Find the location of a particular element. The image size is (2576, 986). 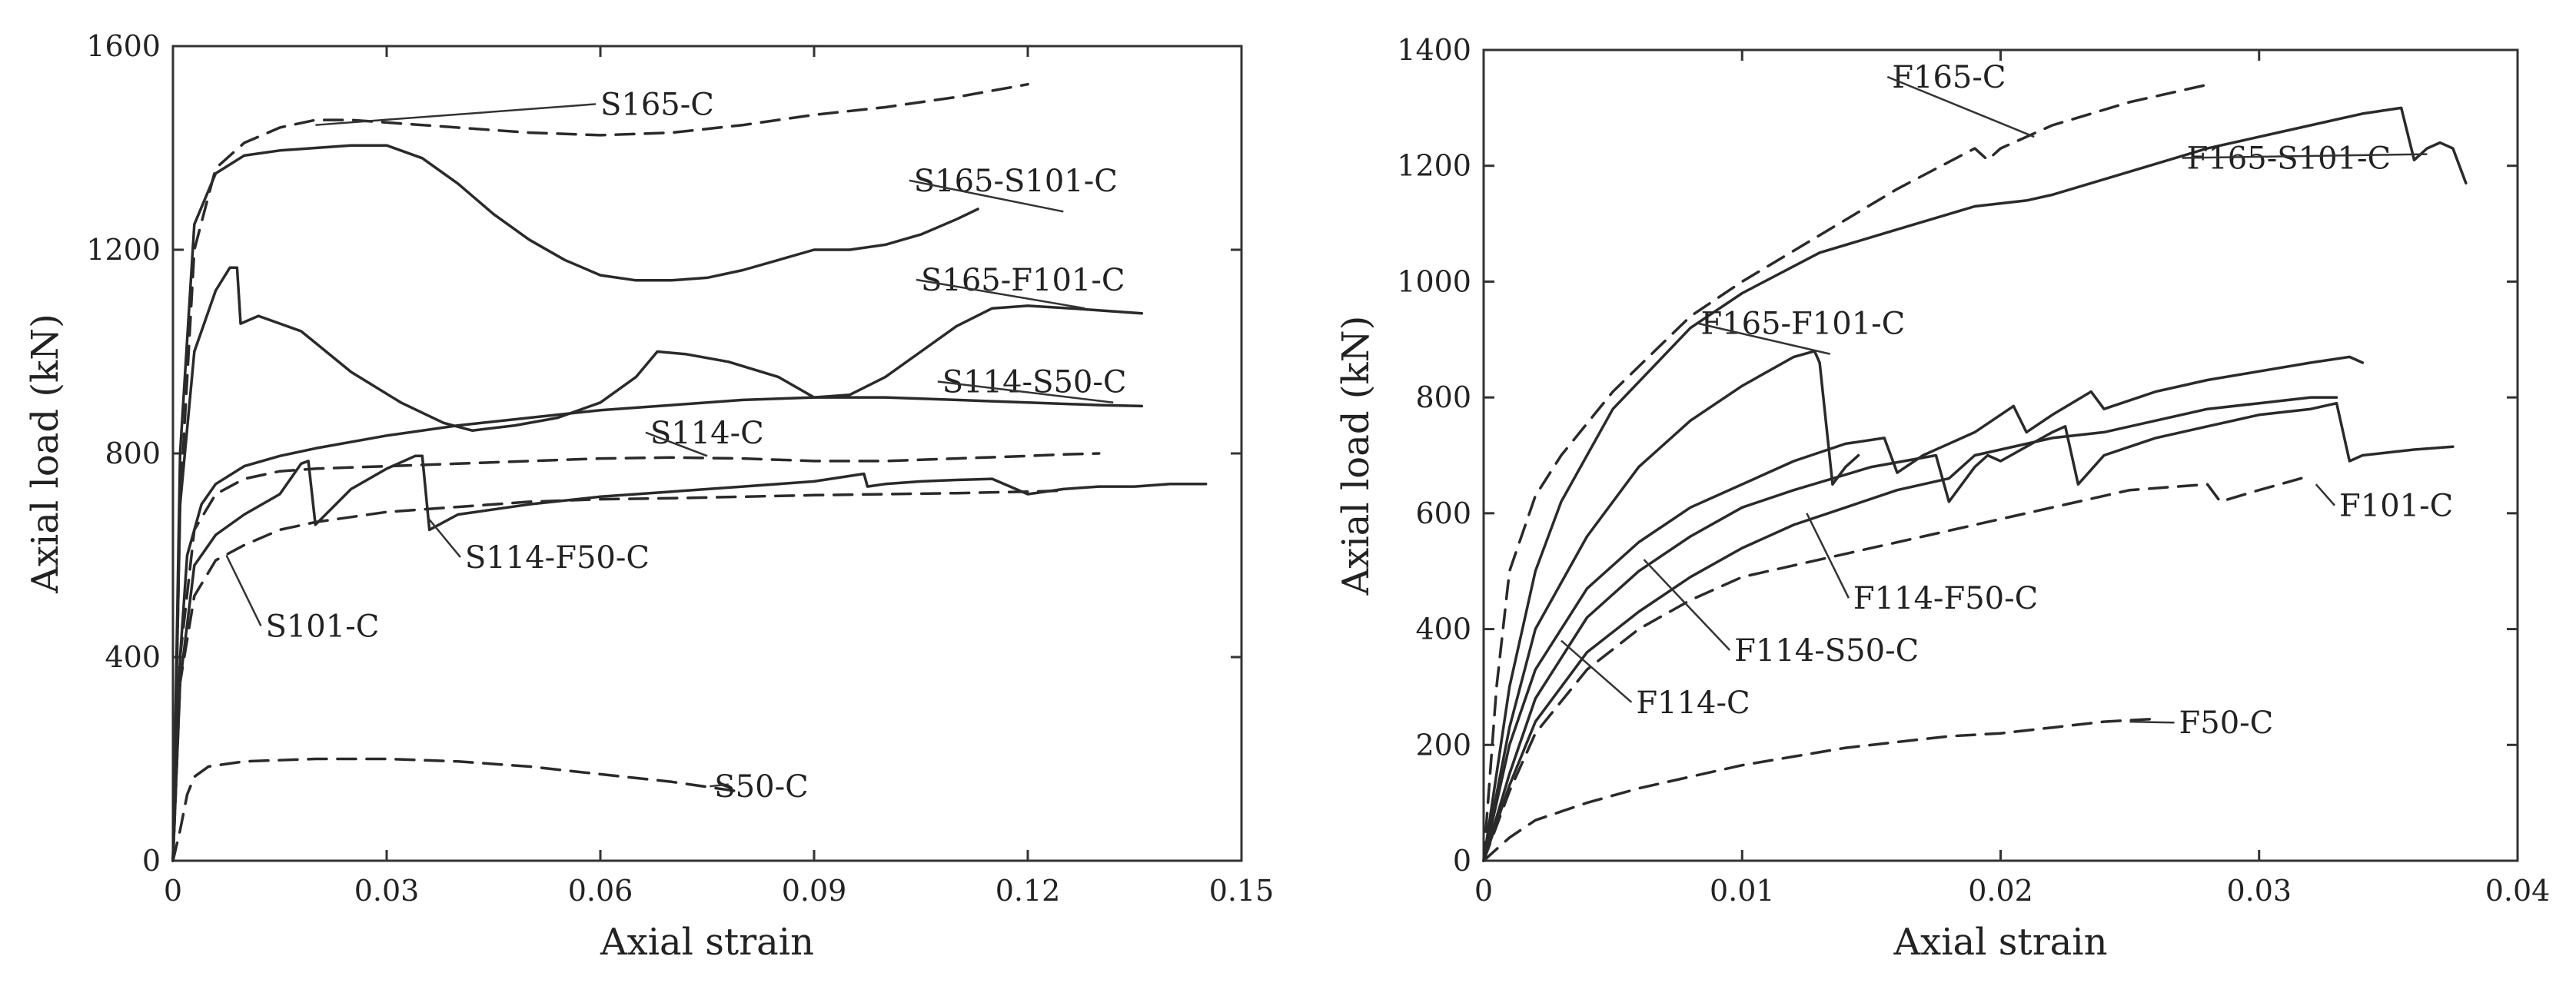

series-label-s114-s50-c: S114-S50-C is located at coordinates (1034, 383).